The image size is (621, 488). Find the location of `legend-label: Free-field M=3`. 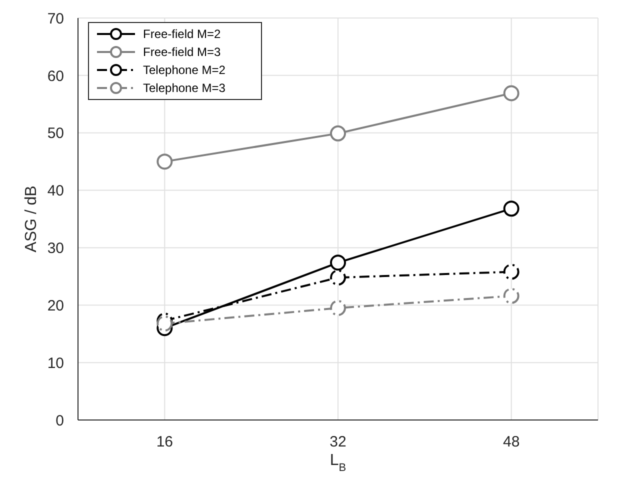

legend-label: Free-field M=3 is located at coordinates (182, 52).